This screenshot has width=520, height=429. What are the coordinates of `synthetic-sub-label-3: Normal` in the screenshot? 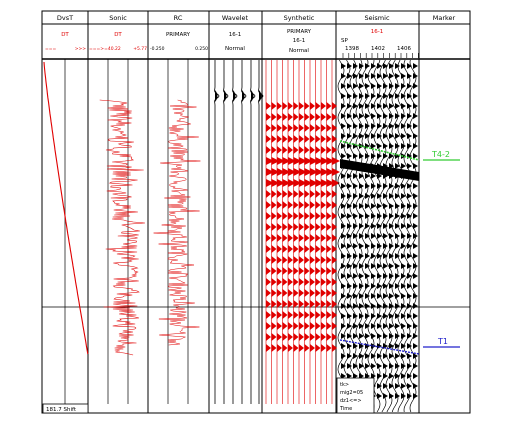 It's located at (299, 51).